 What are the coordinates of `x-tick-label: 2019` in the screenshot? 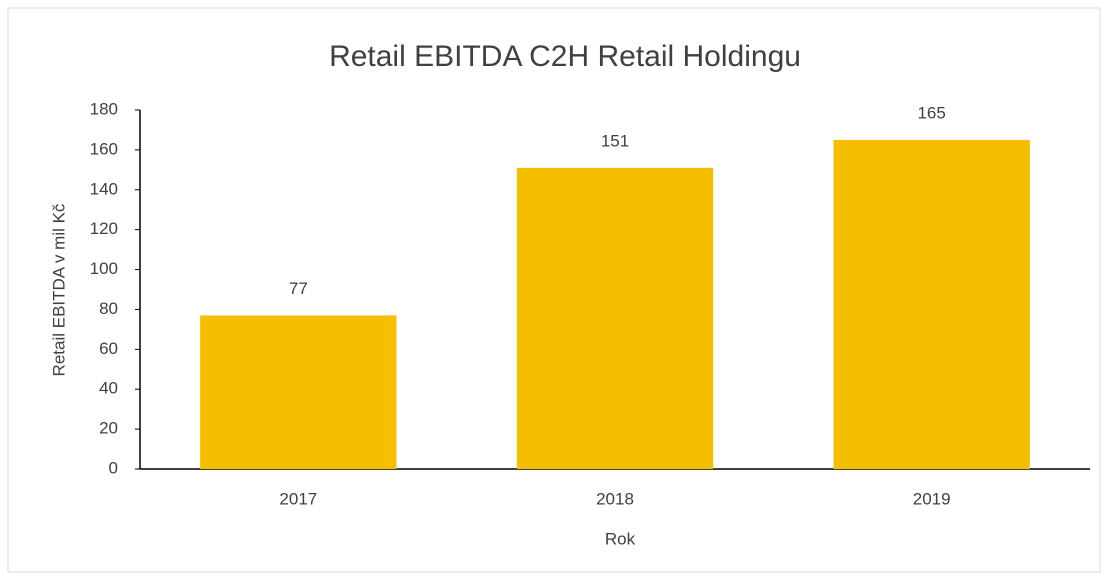 It's located at (932, 498).